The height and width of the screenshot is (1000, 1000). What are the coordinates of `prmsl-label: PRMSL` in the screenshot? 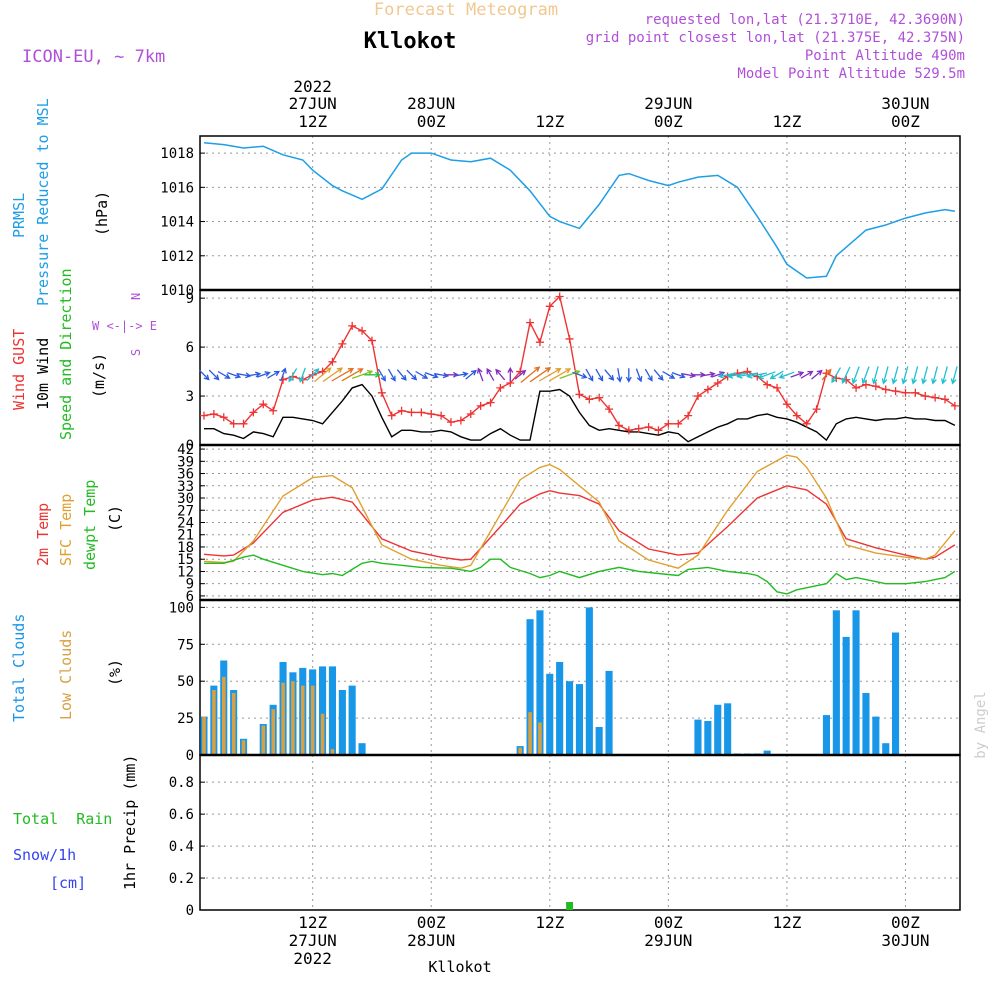 It's located at (19, 215).